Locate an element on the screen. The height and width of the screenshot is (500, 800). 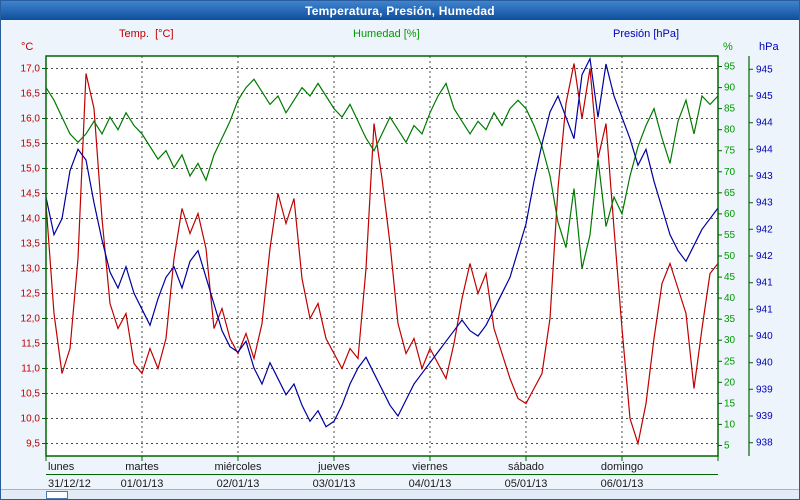
day-name-label: jueves is located at coordinates (333, 467).